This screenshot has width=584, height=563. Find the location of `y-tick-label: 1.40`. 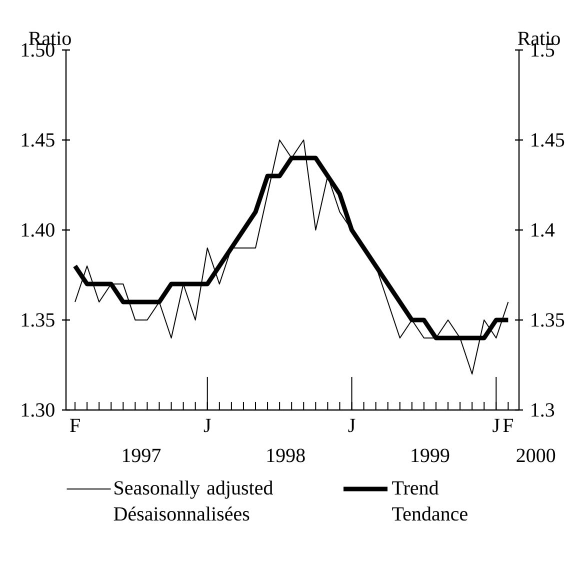

y-tick-label: 1.40 is located at coordinates (38, 230).